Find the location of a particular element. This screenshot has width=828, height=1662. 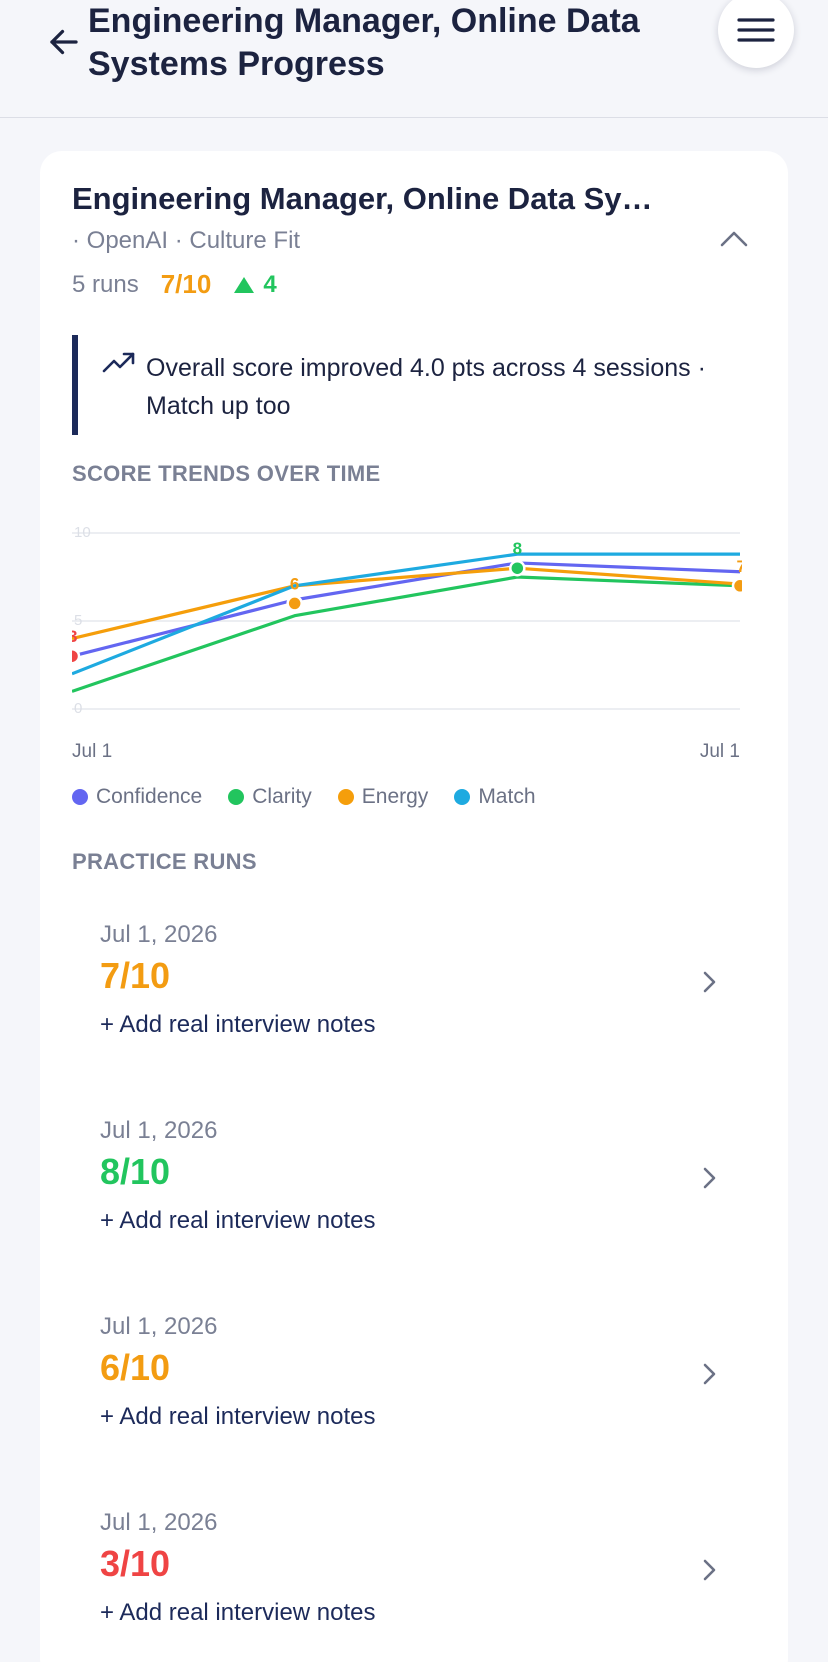

legend-label: Energy is located at coordinates (395, 796).